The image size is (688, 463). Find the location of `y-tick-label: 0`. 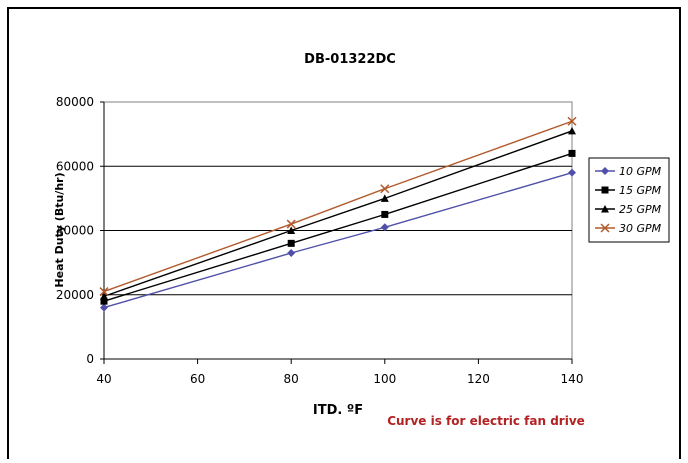

y-tick-label: 0 is located at coordinates (90, 359).